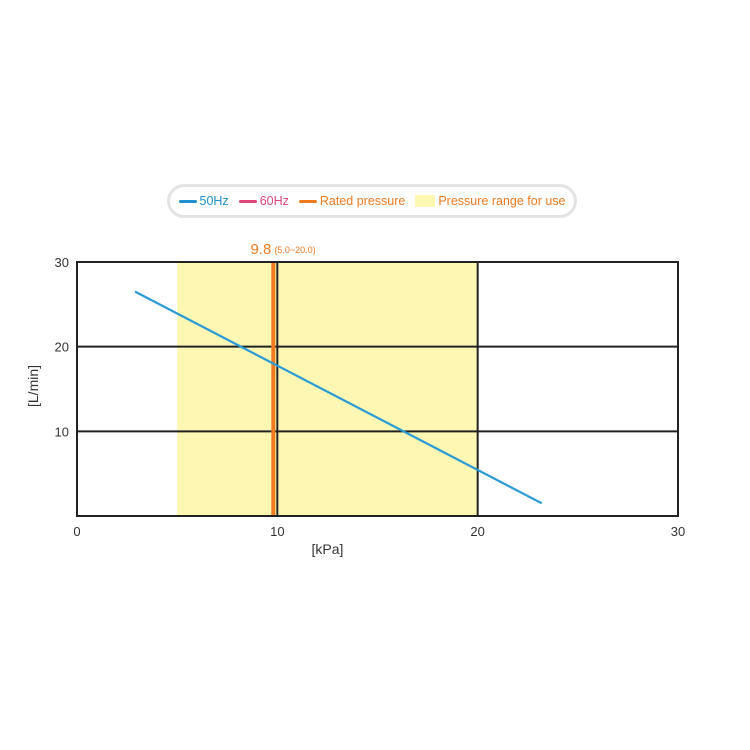 The image size is (750, 750). I want to click on legend-swatch-pressure-range, so click(425, 201).